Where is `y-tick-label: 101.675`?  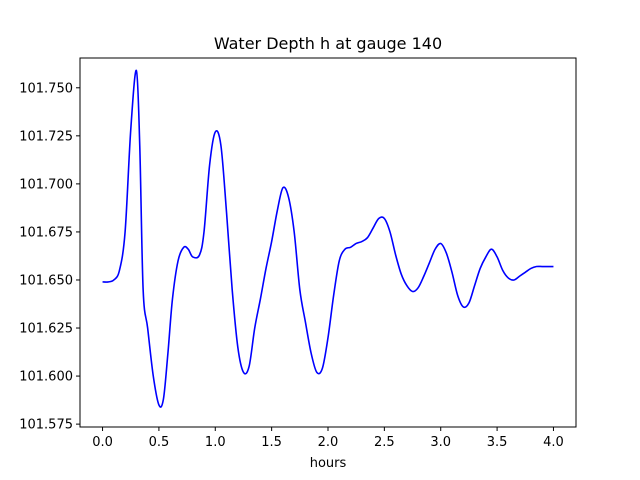 y-tick-label: 101.675 is located at coordinates (46, 232).